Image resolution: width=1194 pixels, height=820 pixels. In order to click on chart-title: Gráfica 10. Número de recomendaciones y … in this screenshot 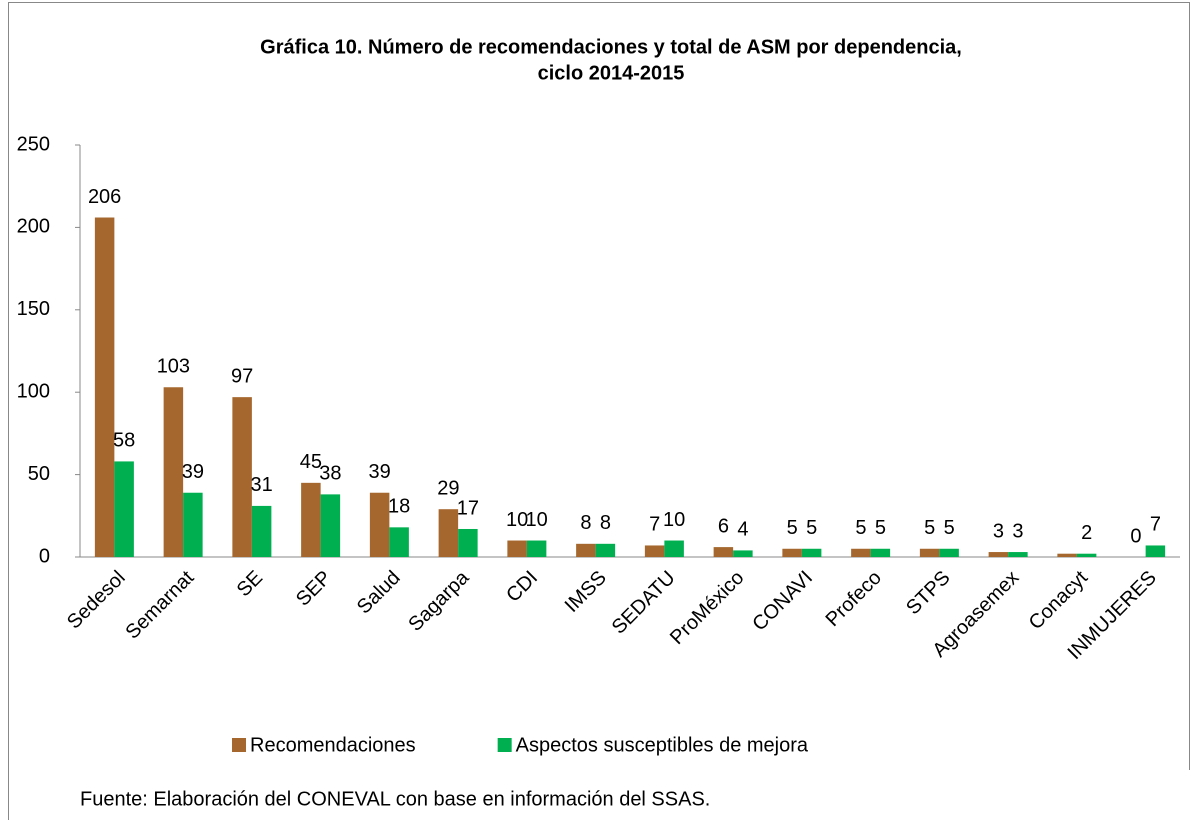, I will do `click(611, 47)`.